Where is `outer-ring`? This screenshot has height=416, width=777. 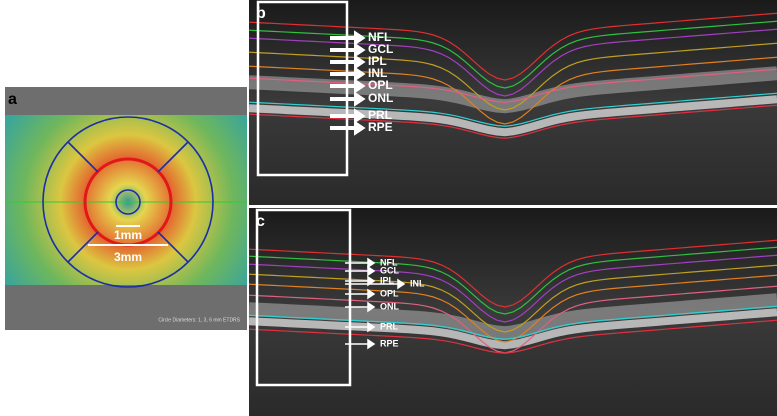 outer-ring is located at coordinates (128, 202).